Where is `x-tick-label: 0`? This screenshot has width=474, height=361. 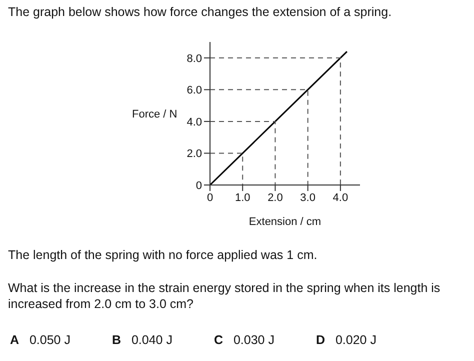 x-tick-label: 0 is located at coordinates (210, 198).